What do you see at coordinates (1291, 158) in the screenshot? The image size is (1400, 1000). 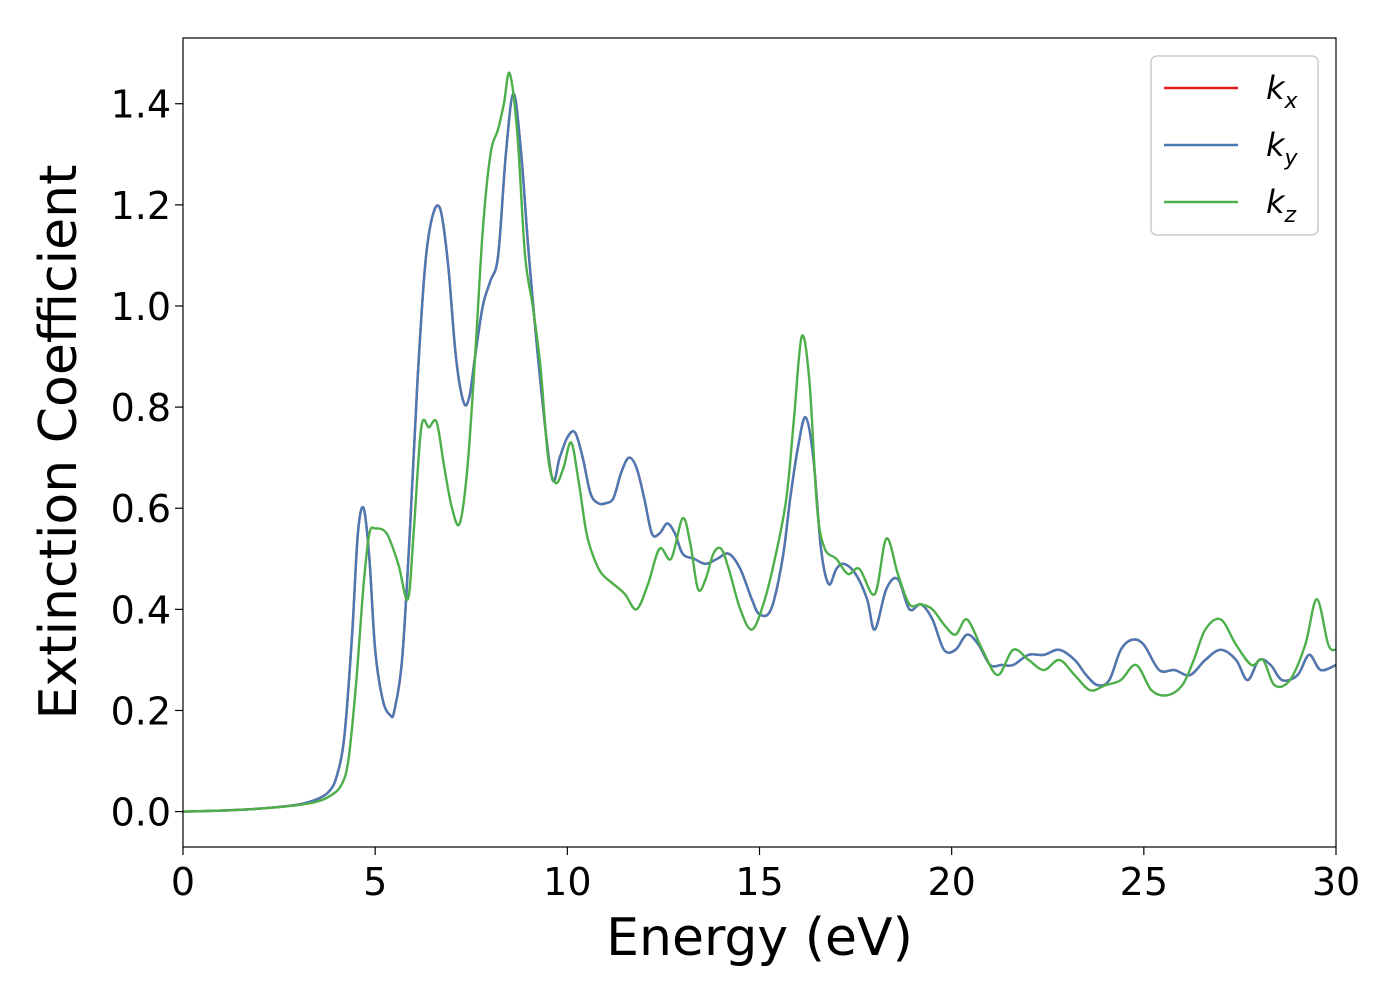 I see `legend-label-subscript: y` at bounding box center [1291, 158].